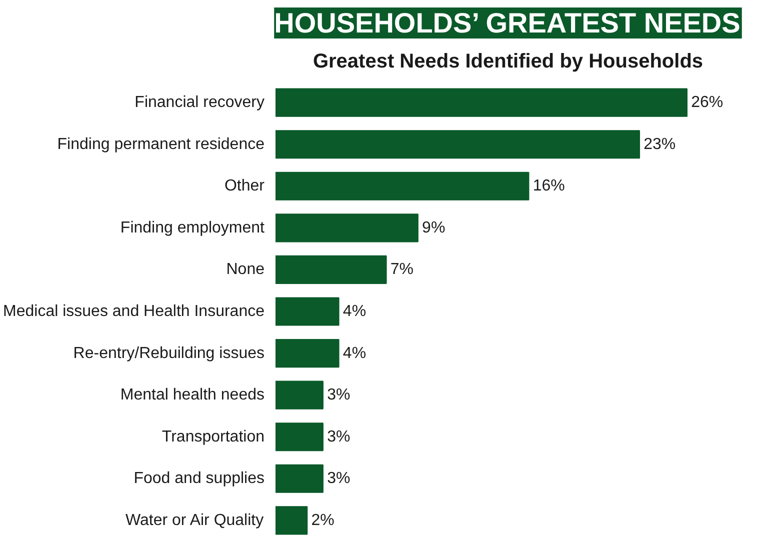 The width and height of the screenshot is (762, 552). I want to click on y-tick-label: Re-entry/Rebuilding issues, so click(168, 353).